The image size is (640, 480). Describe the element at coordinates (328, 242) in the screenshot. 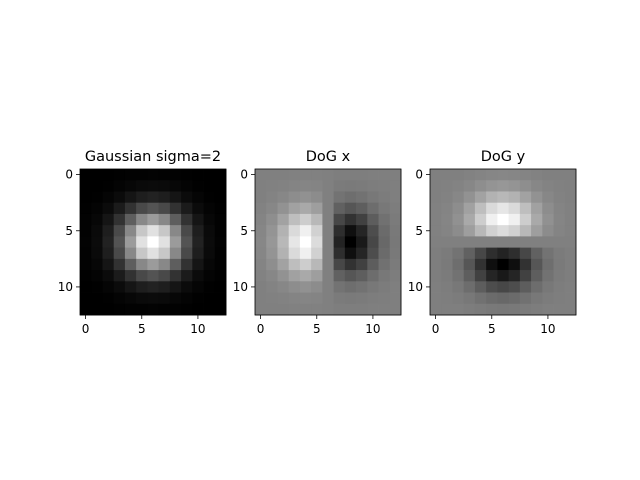

I see `axes-frame` at that location.